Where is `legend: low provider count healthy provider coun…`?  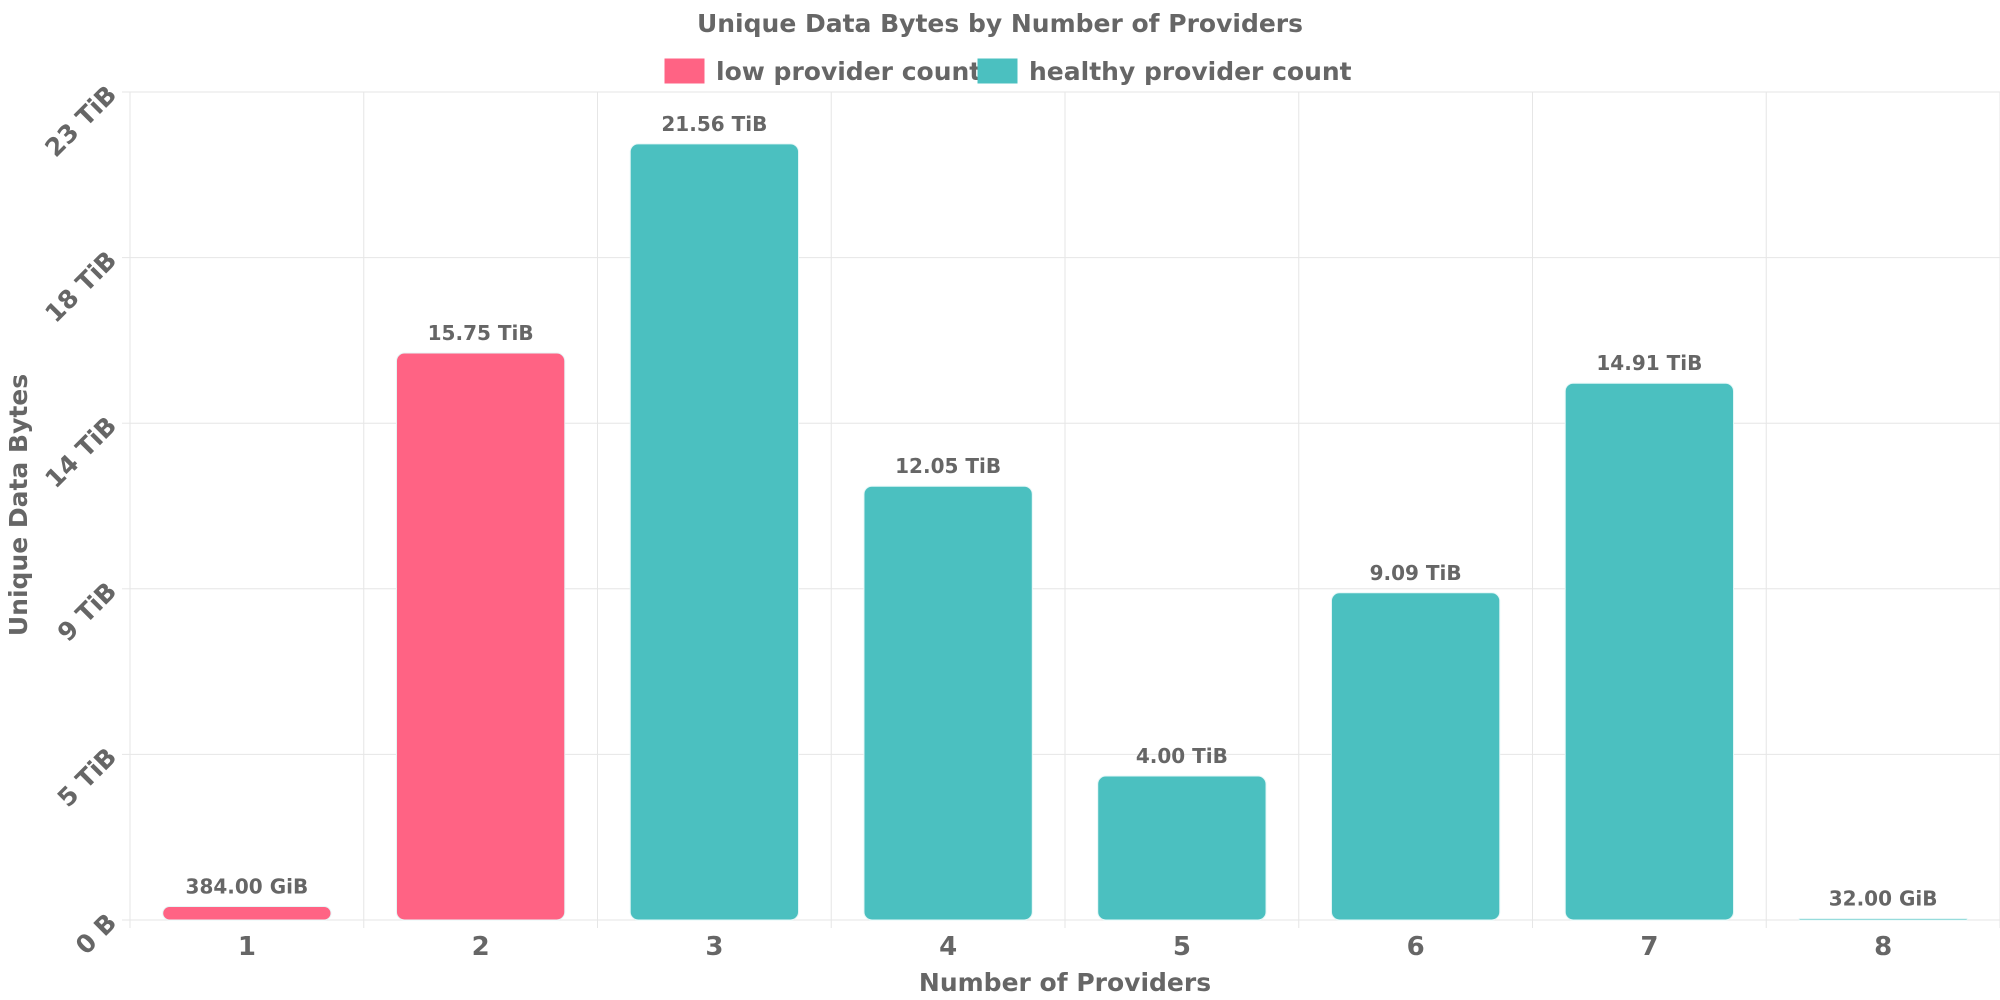
legend: low provider count healthy provider coun… is located at coordinates (1008, 71).